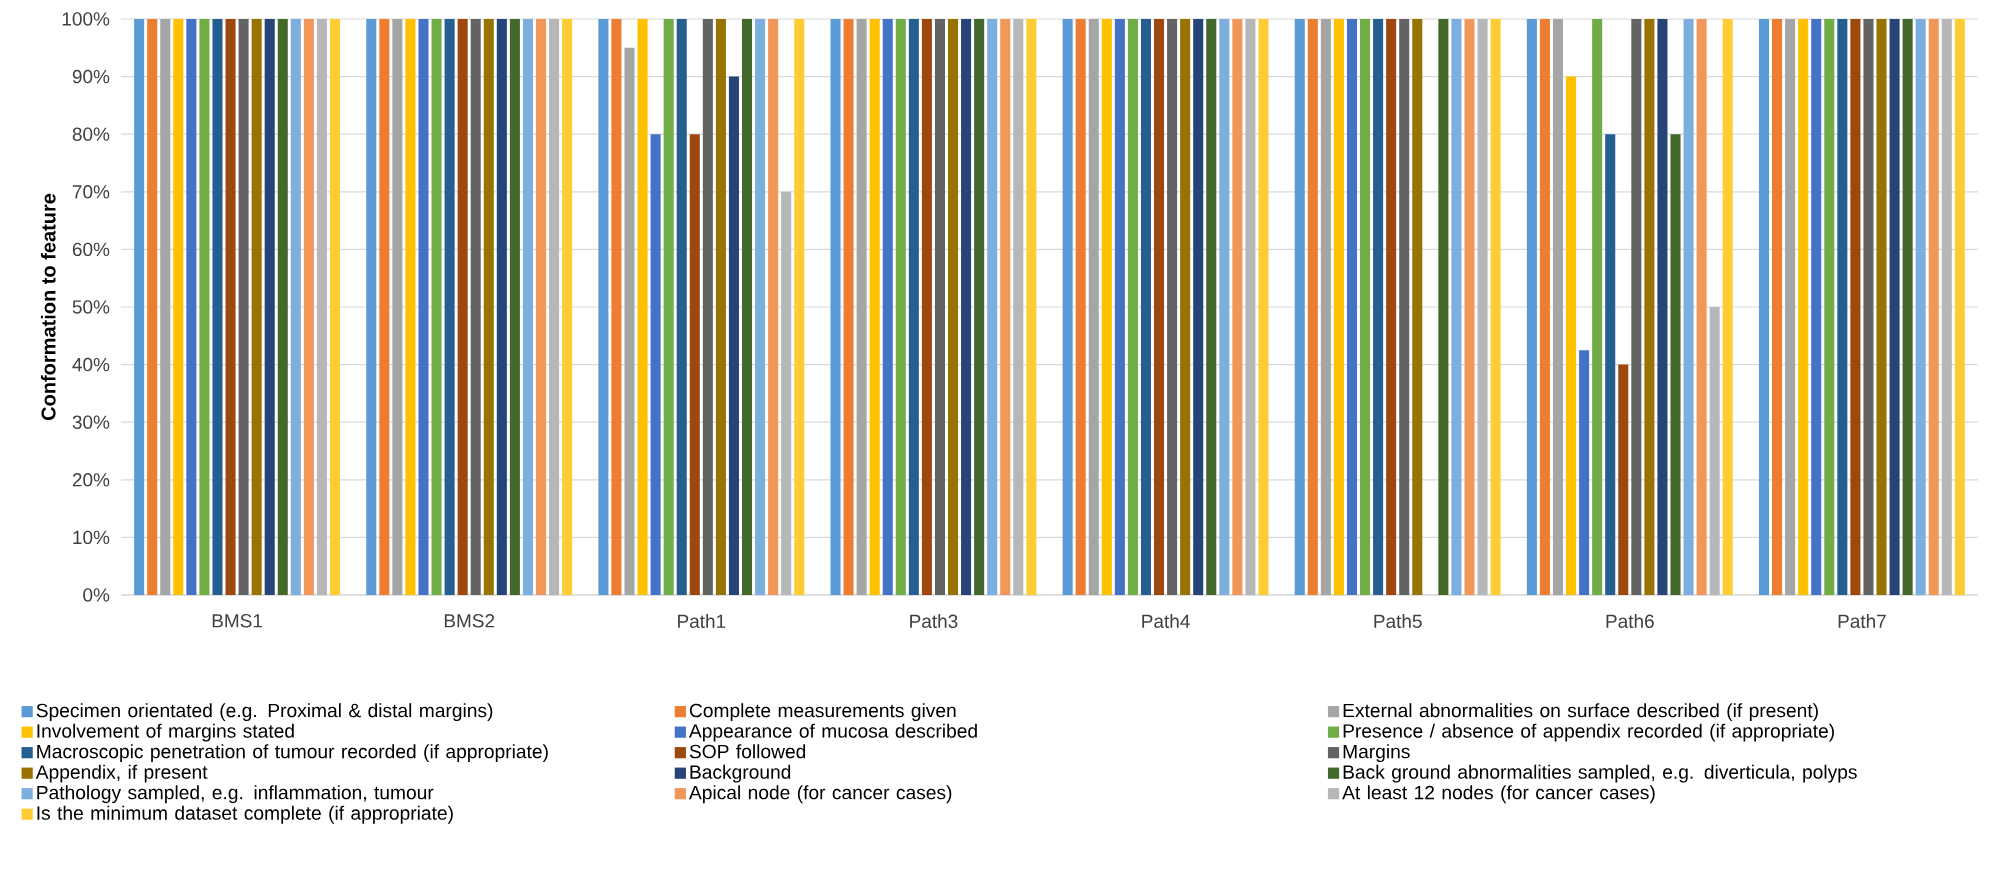  What do you see at coordinates (48, 307) in the screenshot?
I see `y-axis-title: Conformation to feature` at bounding box center [48, 307].